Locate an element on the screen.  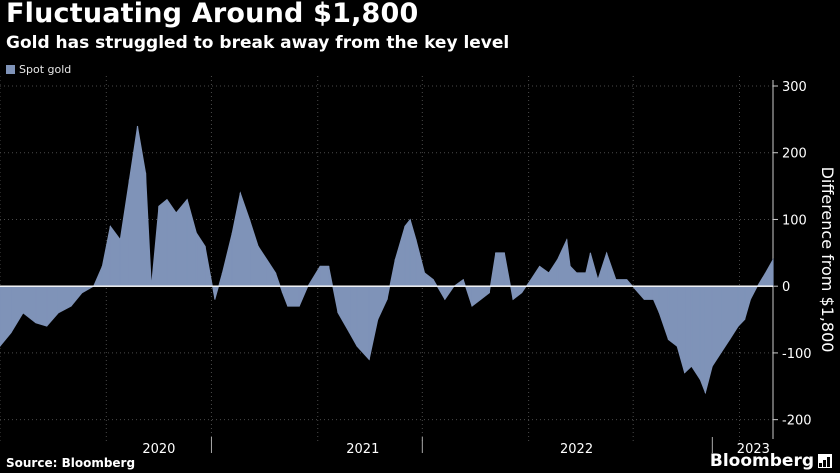
source-note: Source: Bloomberg is located at coordinates (71, 463).